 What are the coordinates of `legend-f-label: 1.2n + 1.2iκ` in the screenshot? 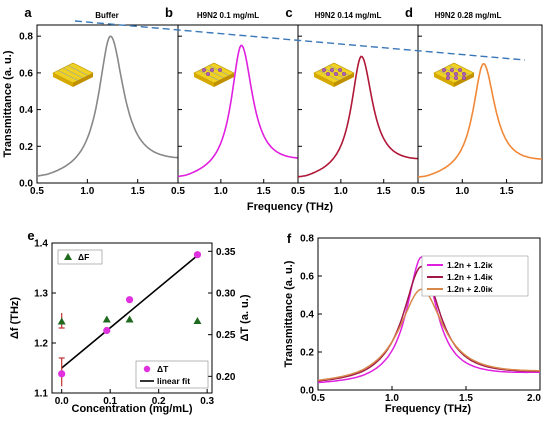 It's located at (470, 265).